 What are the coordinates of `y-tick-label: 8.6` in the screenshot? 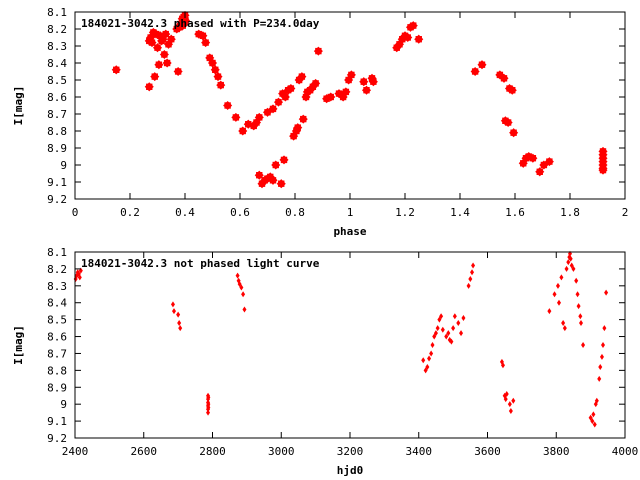 It's located at (57, 97).